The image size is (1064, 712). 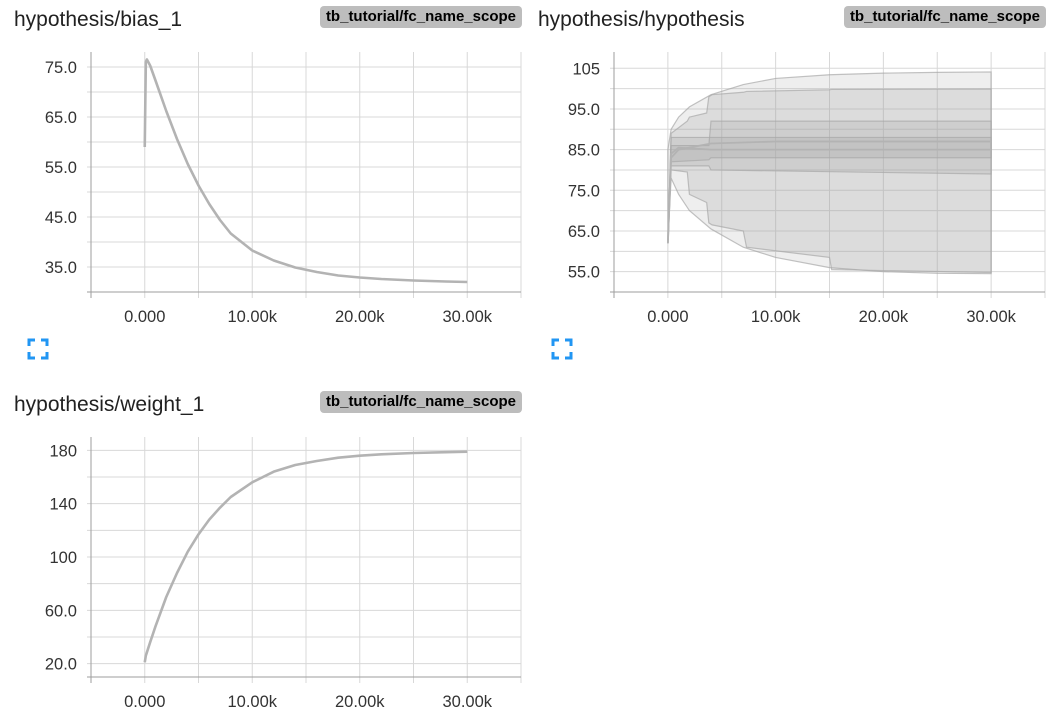 I want to click on chart-title: hypothesis/hypothesis, so click(x=641, y=19).